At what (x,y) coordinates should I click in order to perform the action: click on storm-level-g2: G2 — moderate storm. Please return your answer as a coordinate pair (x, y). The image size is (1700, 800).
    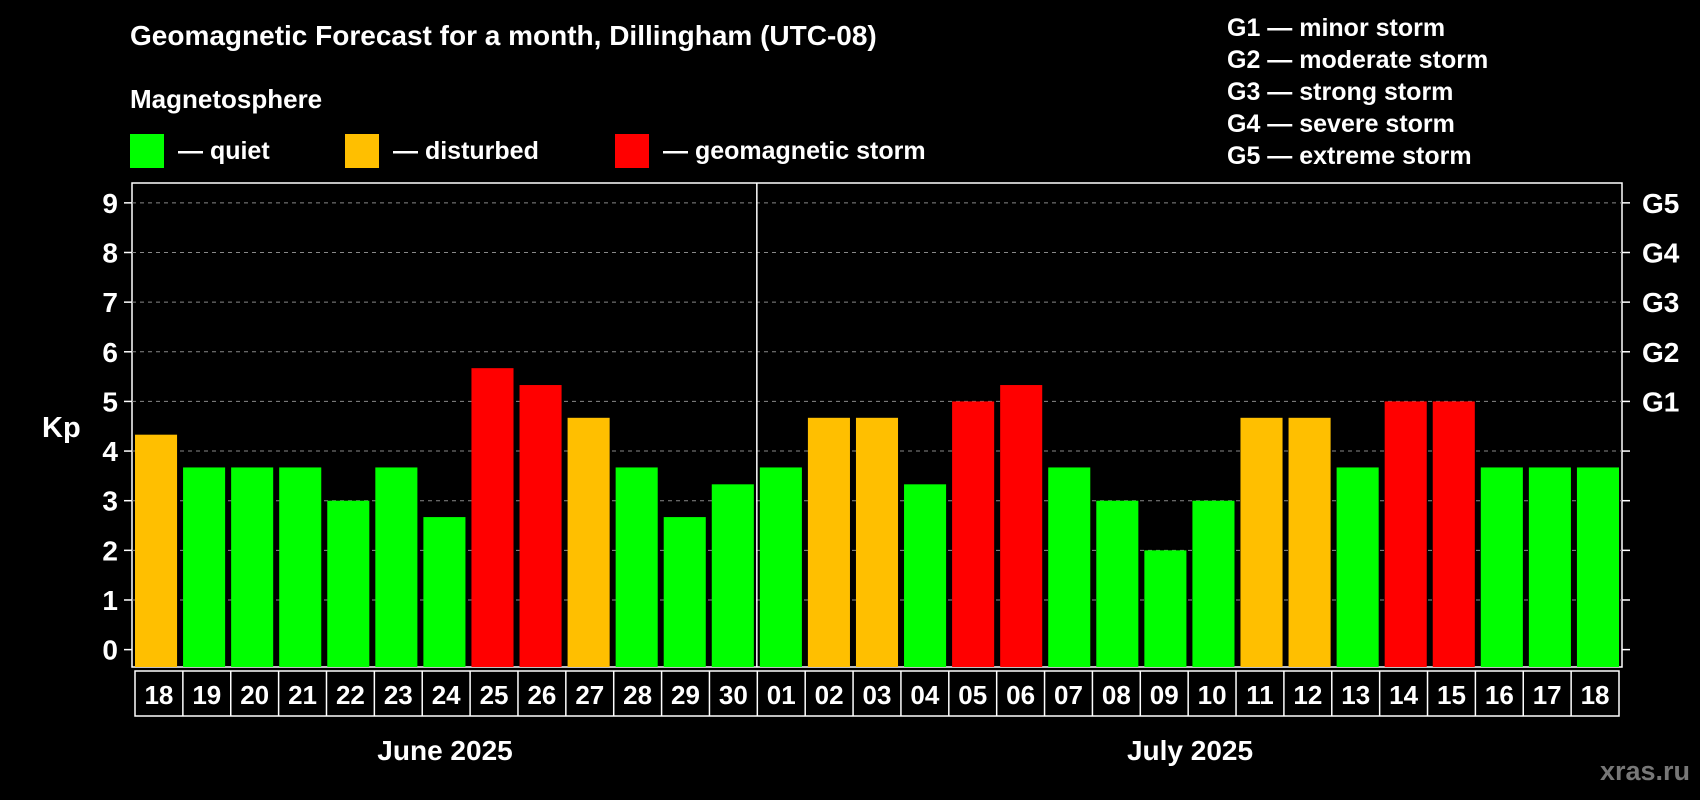
    Looking at the image, I should click on (1358, 60).